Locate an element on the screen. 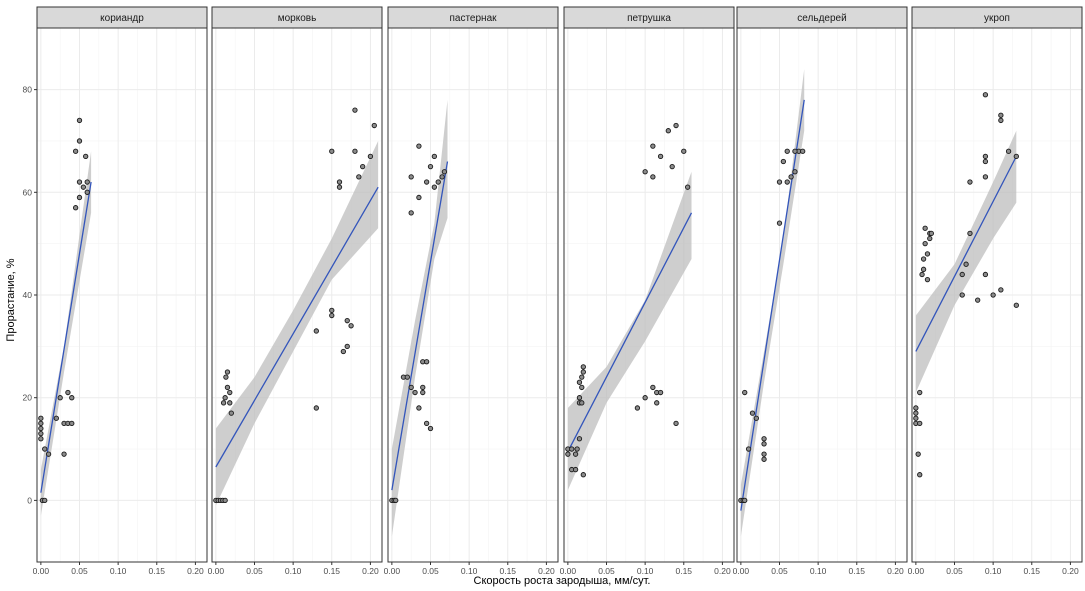  x-axis-title: Скорость роста зародыша, мм/сут. is located at coordinates (562, 581).